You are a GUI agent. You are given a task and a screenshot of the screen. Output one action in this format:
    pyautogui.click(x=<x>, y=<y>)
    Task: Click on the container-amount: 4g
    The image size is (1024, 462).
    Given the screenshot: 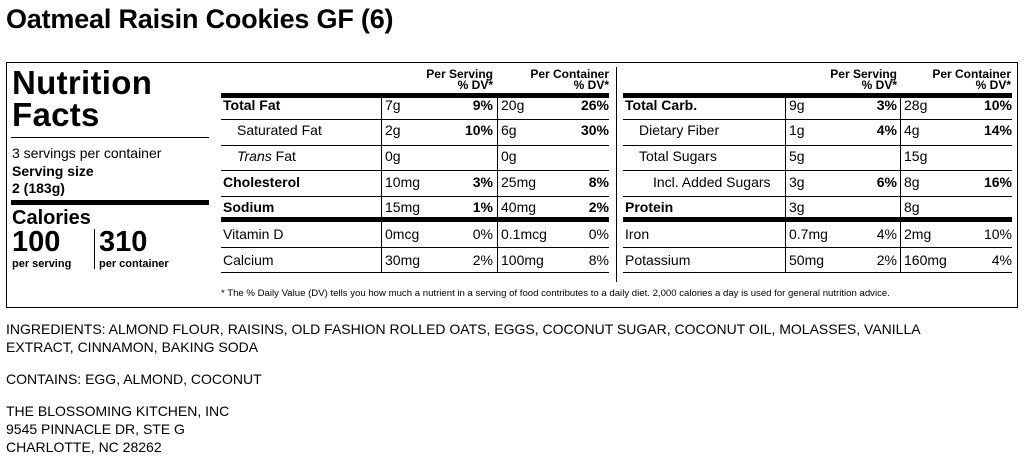 What is the action you would take?
    pyautogui.click(x=912, y=130)
    